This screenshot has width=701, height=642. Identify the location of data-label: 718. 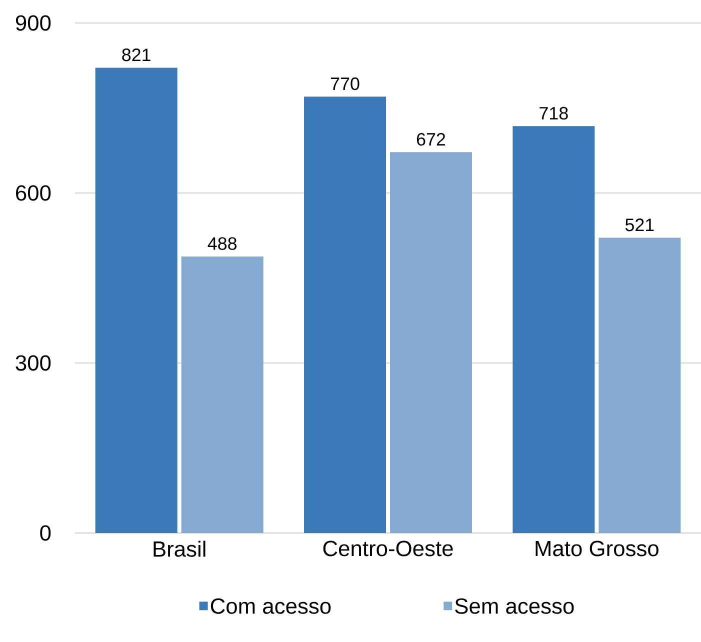
(554, 113).